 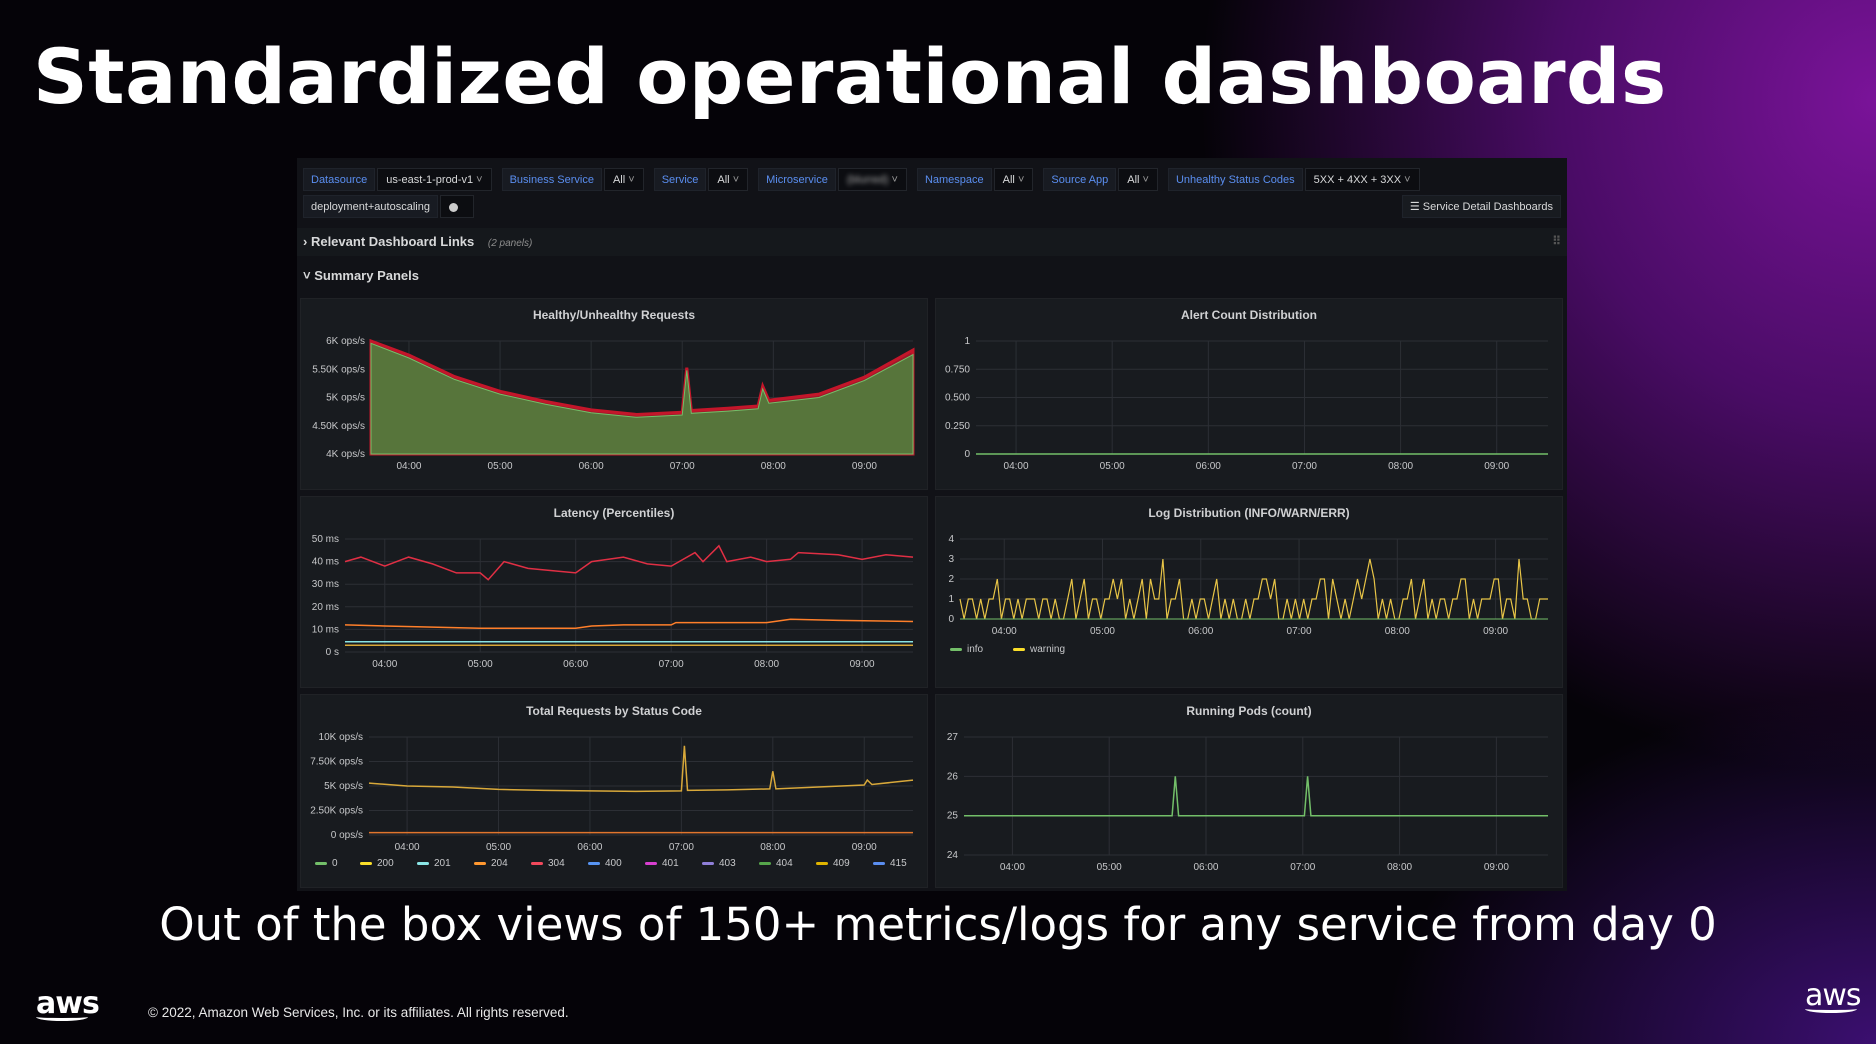 I want to click on y-tick-label: 4, so click(x=951, y=539).